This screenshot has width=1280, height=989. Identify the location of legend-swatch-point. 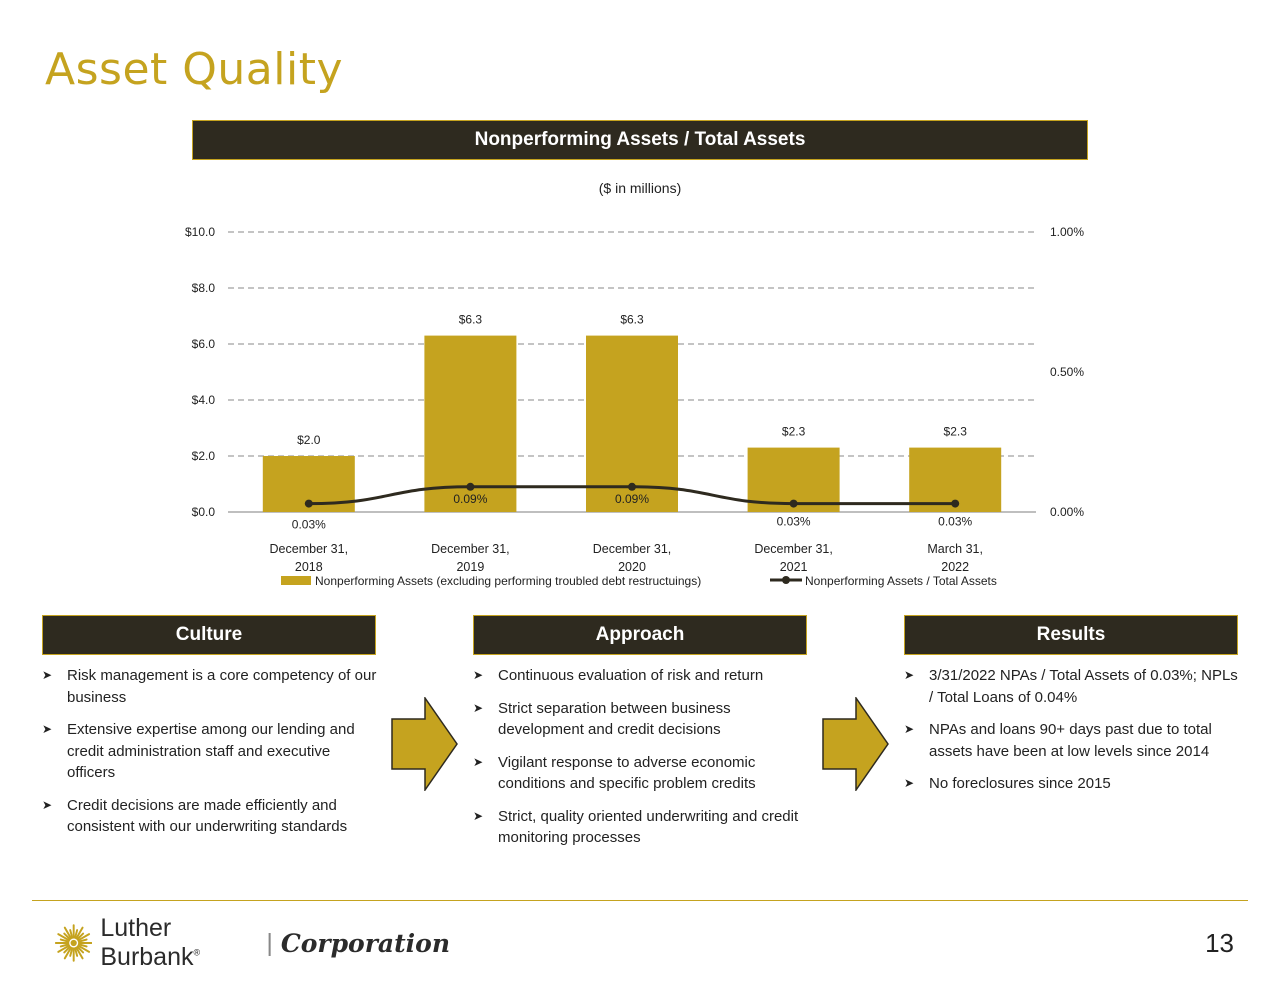
(786, 580).